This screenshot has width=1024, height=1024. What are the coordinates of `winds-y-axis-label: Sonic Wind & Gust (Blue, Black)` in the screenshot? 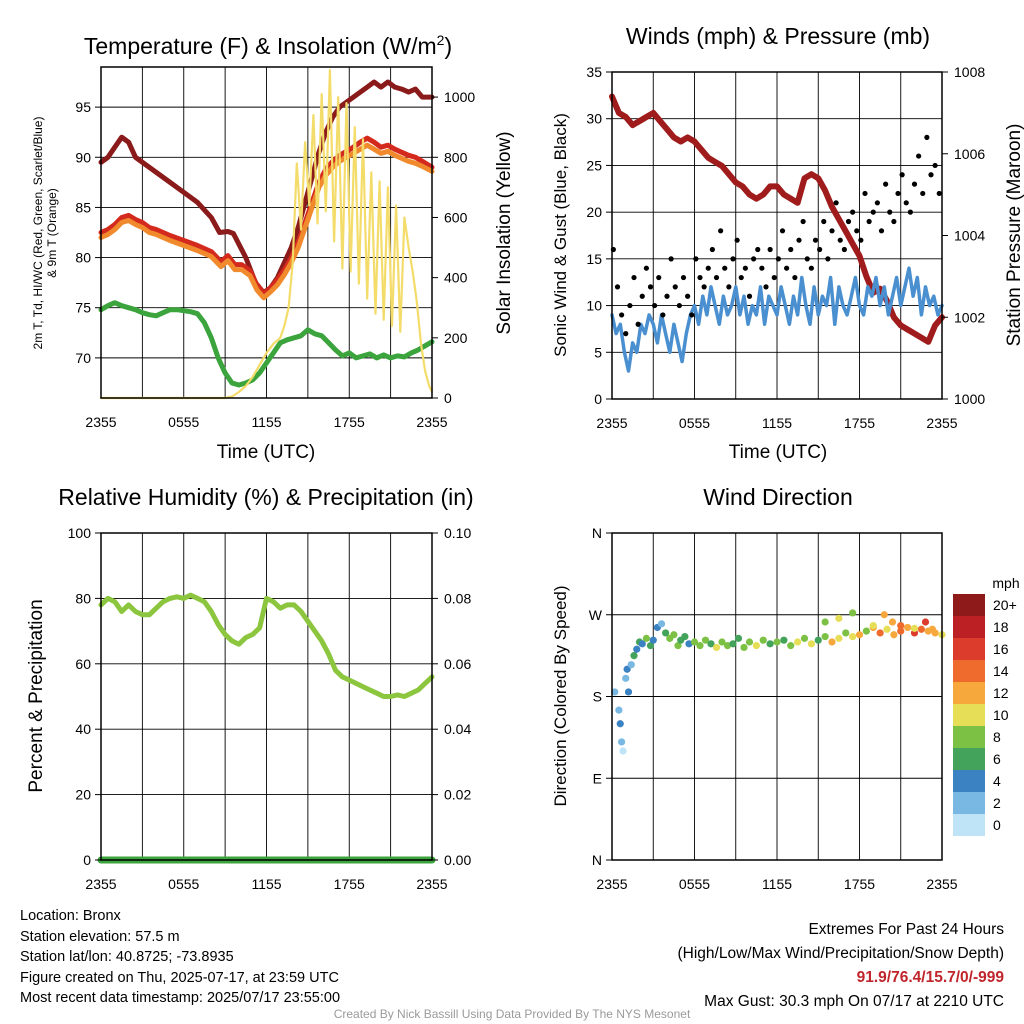 It's located at (560, 235).